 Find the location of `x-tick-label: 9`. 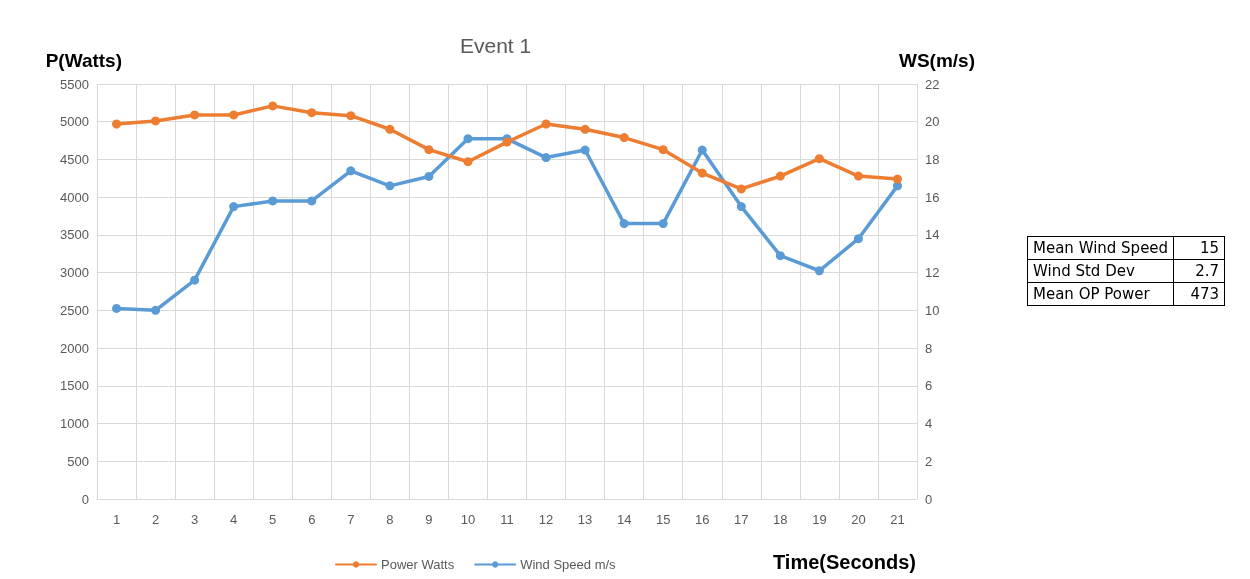

x-tick-label: 9 is located at coordinates (429, 519).